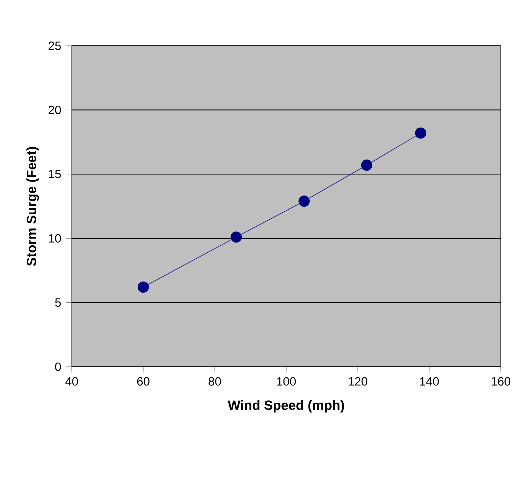 This screenshot has width=518, height=485. What do you see at coordinates (55, 238) in the screenshot?
I see `y-tick-label: 10` at bounding box center [55, 238].